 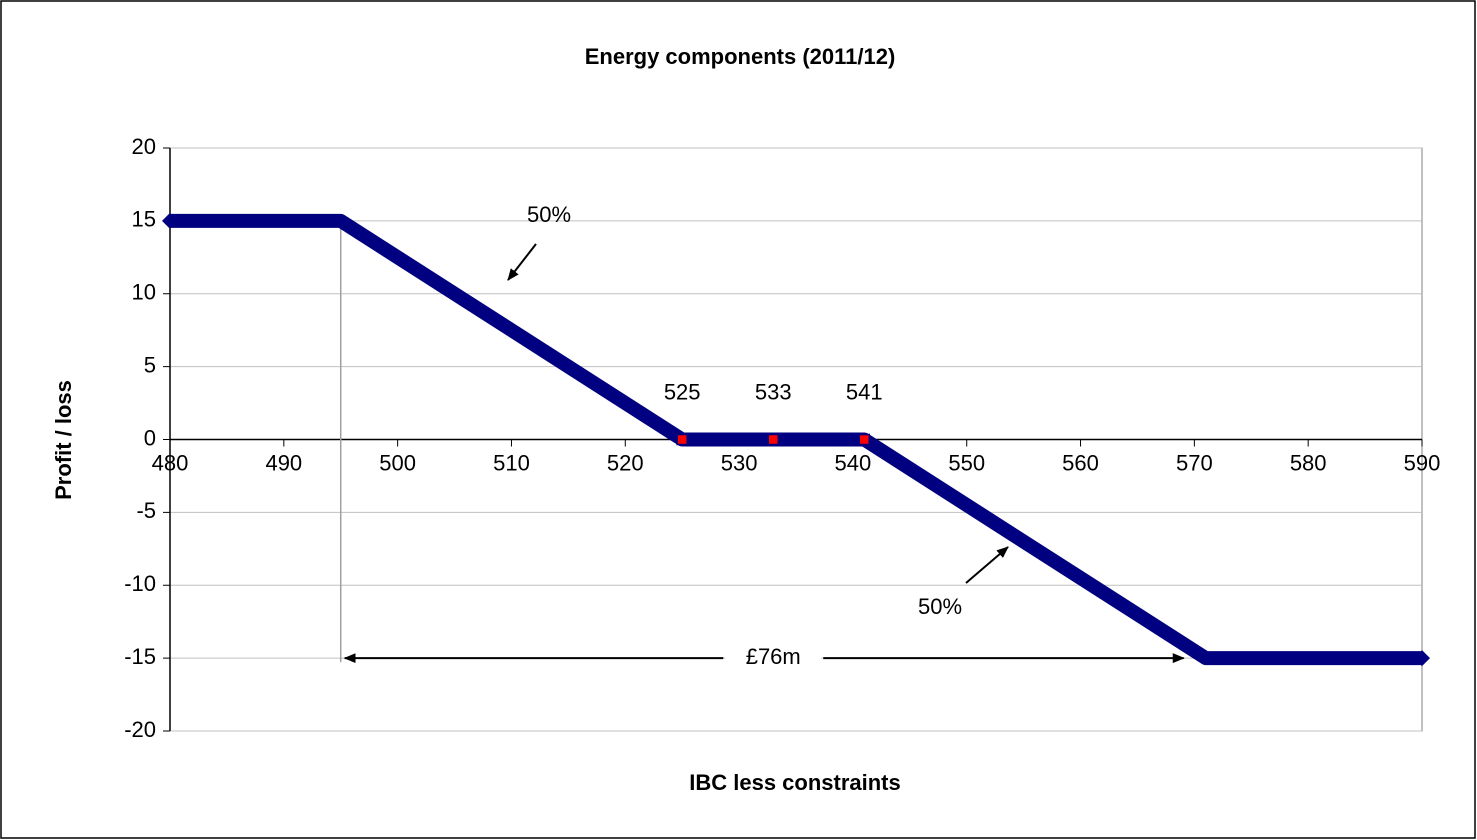 What do you see at coordinates (144, 292) in the screenshot?
I see `y-tick-label: 10` at bounding box center [144, 292].